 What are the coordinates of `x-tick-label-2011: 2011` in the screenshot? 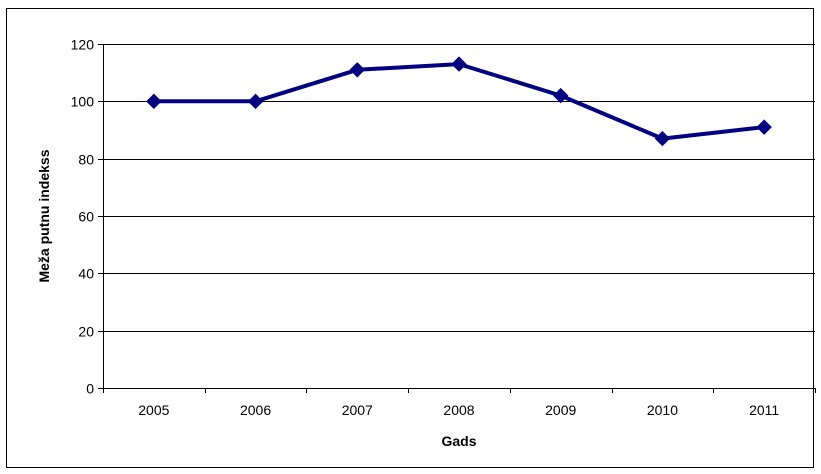 It's located at (764, 410).